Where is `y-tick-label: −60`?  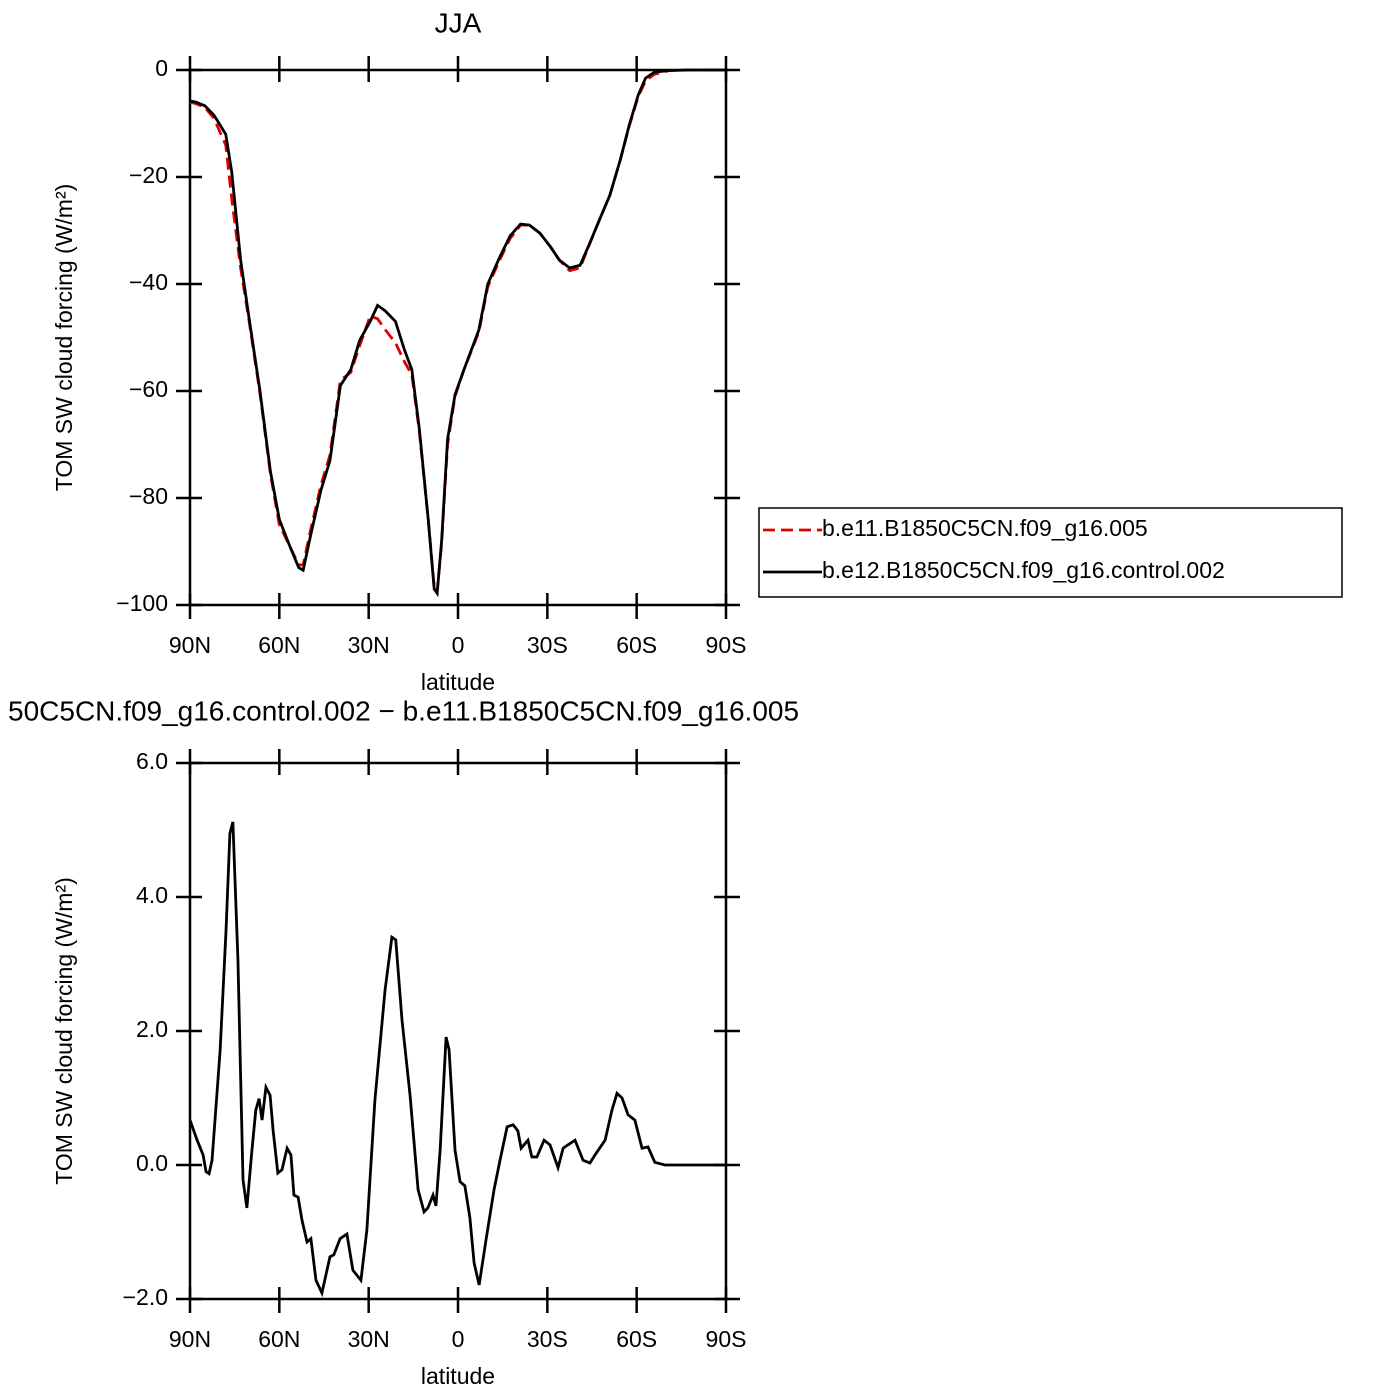 y-tick-label: −60 is located at coordinates (148, 389).